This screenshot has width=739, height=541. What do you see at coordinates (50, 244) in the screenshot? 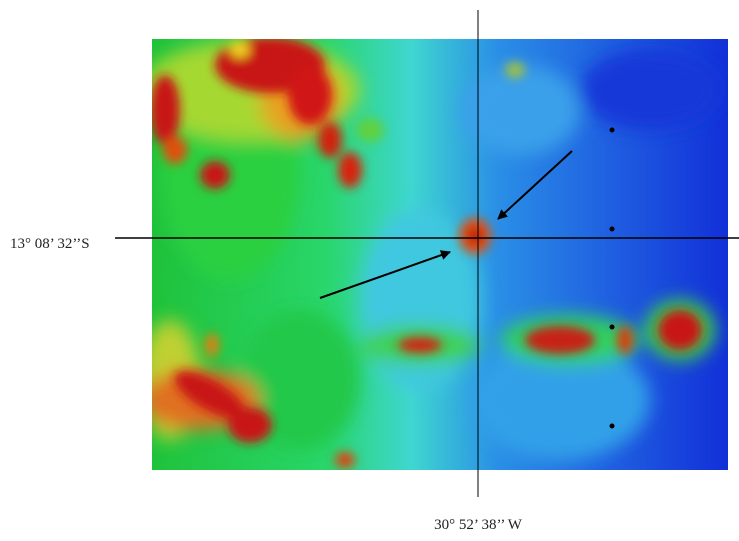
I see `latitude-label: 13° 08’ 32’’S` at bounding box center [50, 244].